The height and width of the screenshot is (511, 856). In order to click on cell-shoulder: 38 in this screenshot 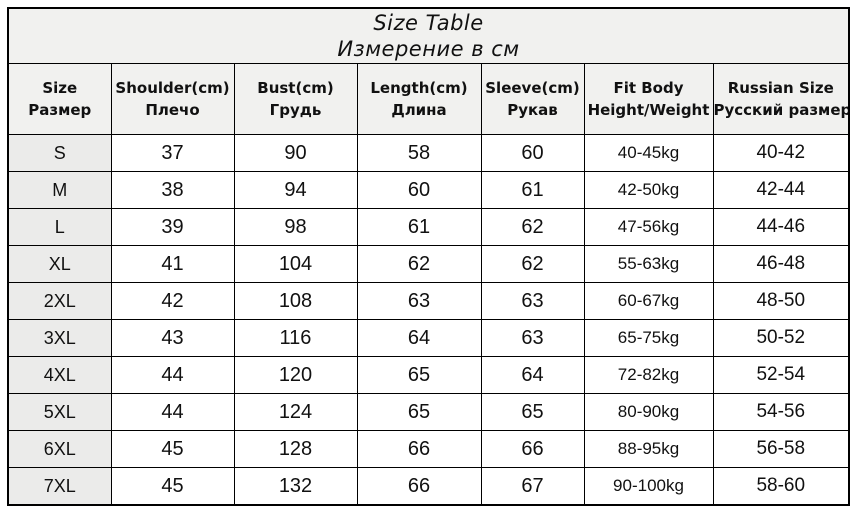, I will do `click(172, 190)`.